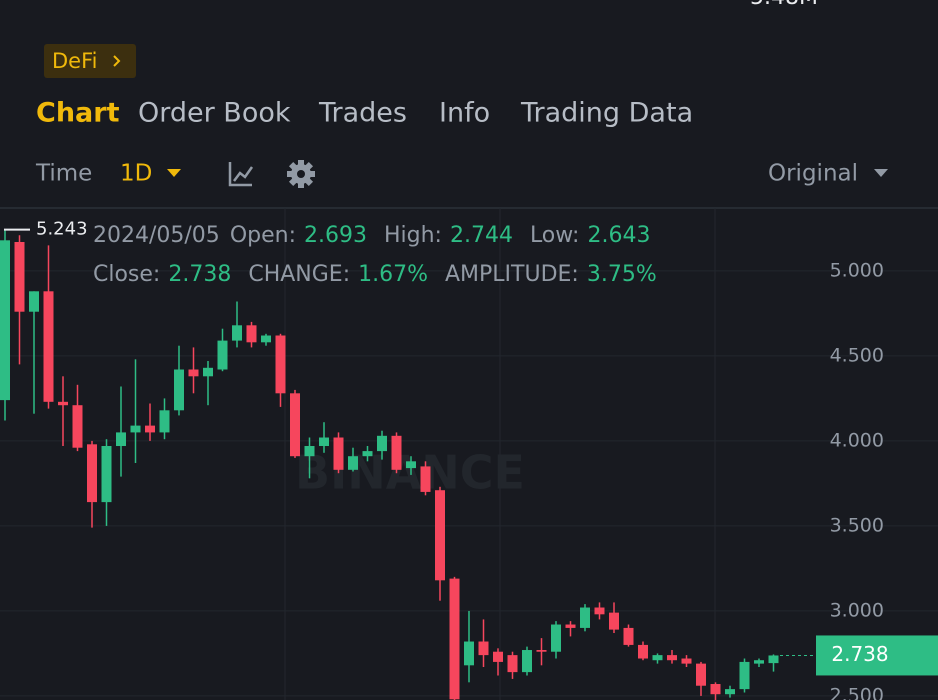 The width and height of the screenshot is (938, 700). What do you see at coordinates (554, 235) in the screenshot?
I see `info-label: Low:` at bounding box center [554, 235].